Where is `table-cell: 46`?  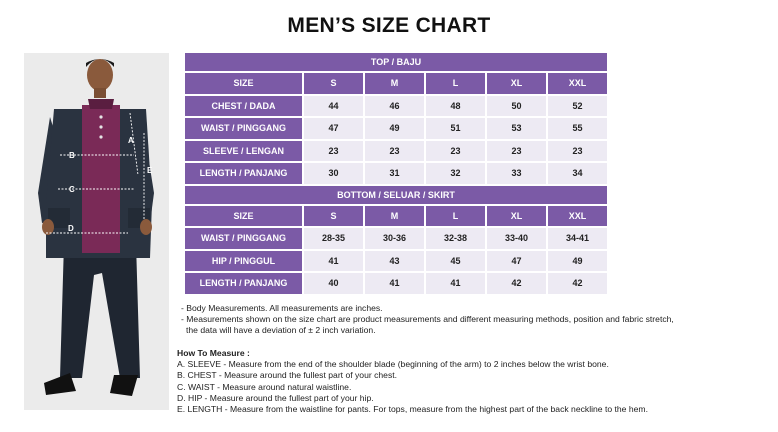
table-cell: 46 is located at coordinates (394, 105).